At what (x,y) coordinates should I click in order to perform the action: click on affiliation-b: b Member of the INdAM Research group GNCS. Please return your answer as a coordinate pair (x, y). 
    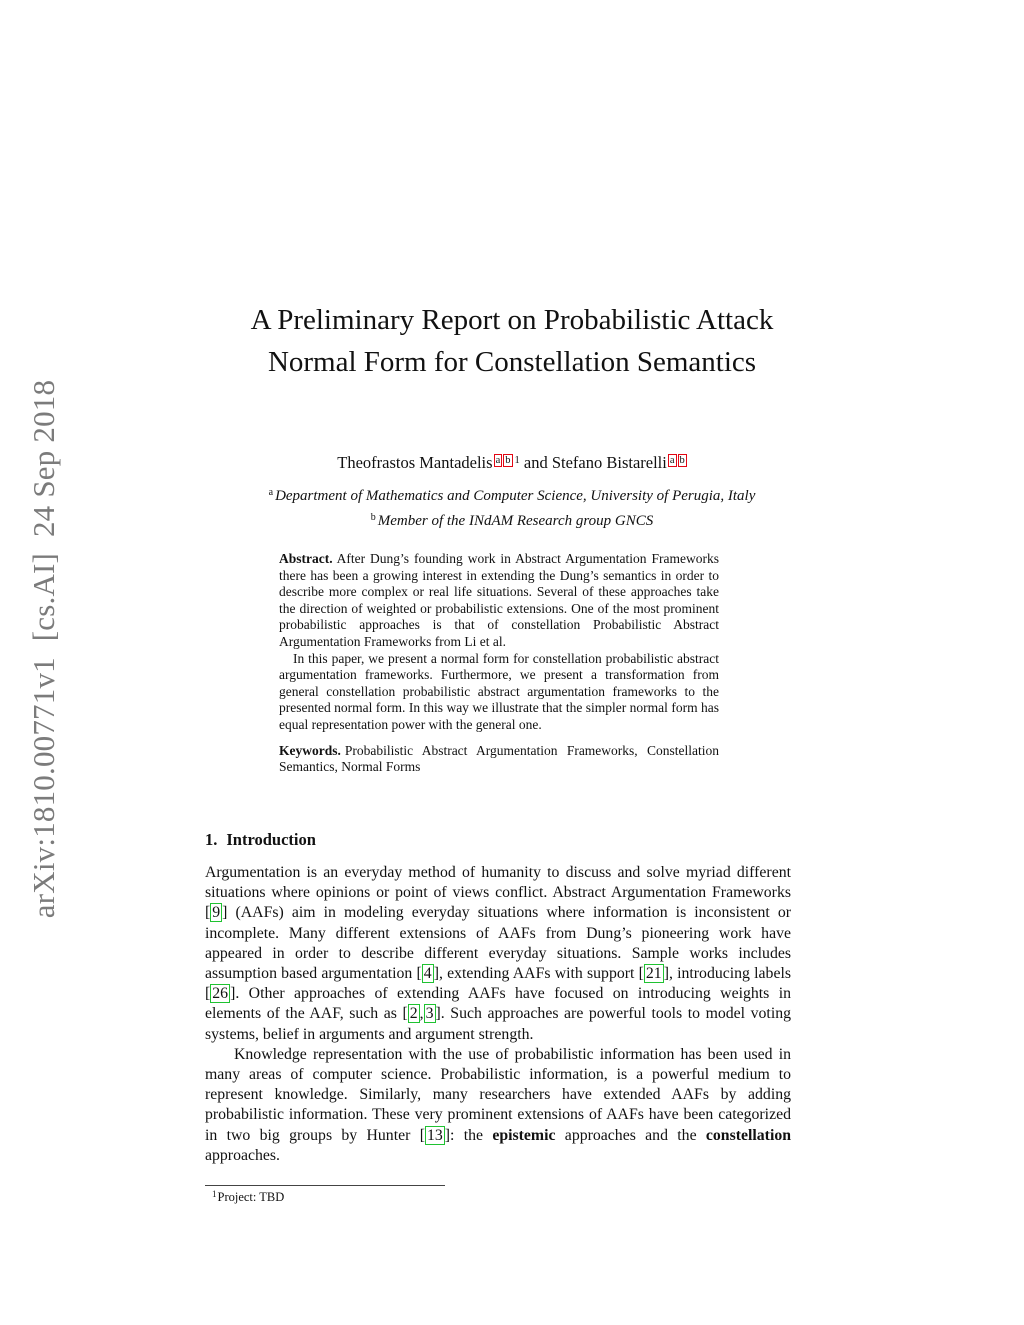
    Looking at the image, I should click on (512, 519).